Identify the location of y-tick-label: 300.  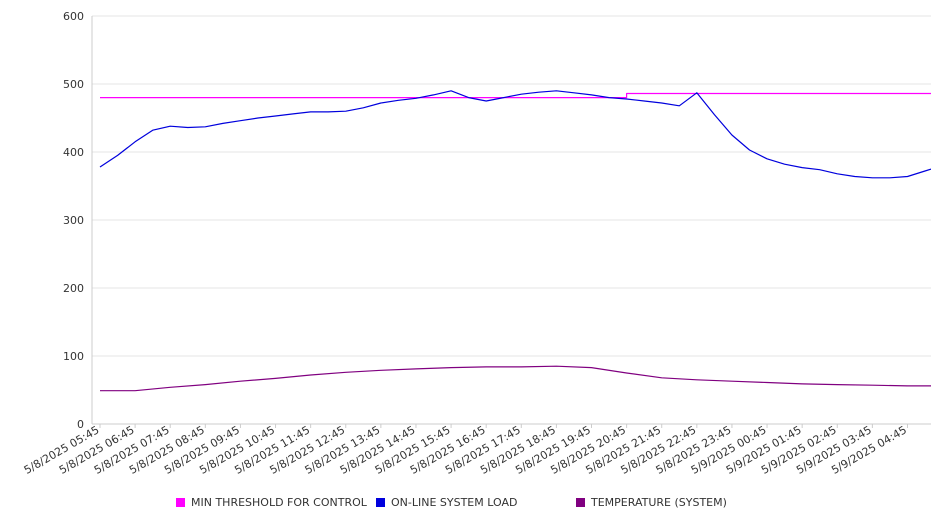
(73, 220).